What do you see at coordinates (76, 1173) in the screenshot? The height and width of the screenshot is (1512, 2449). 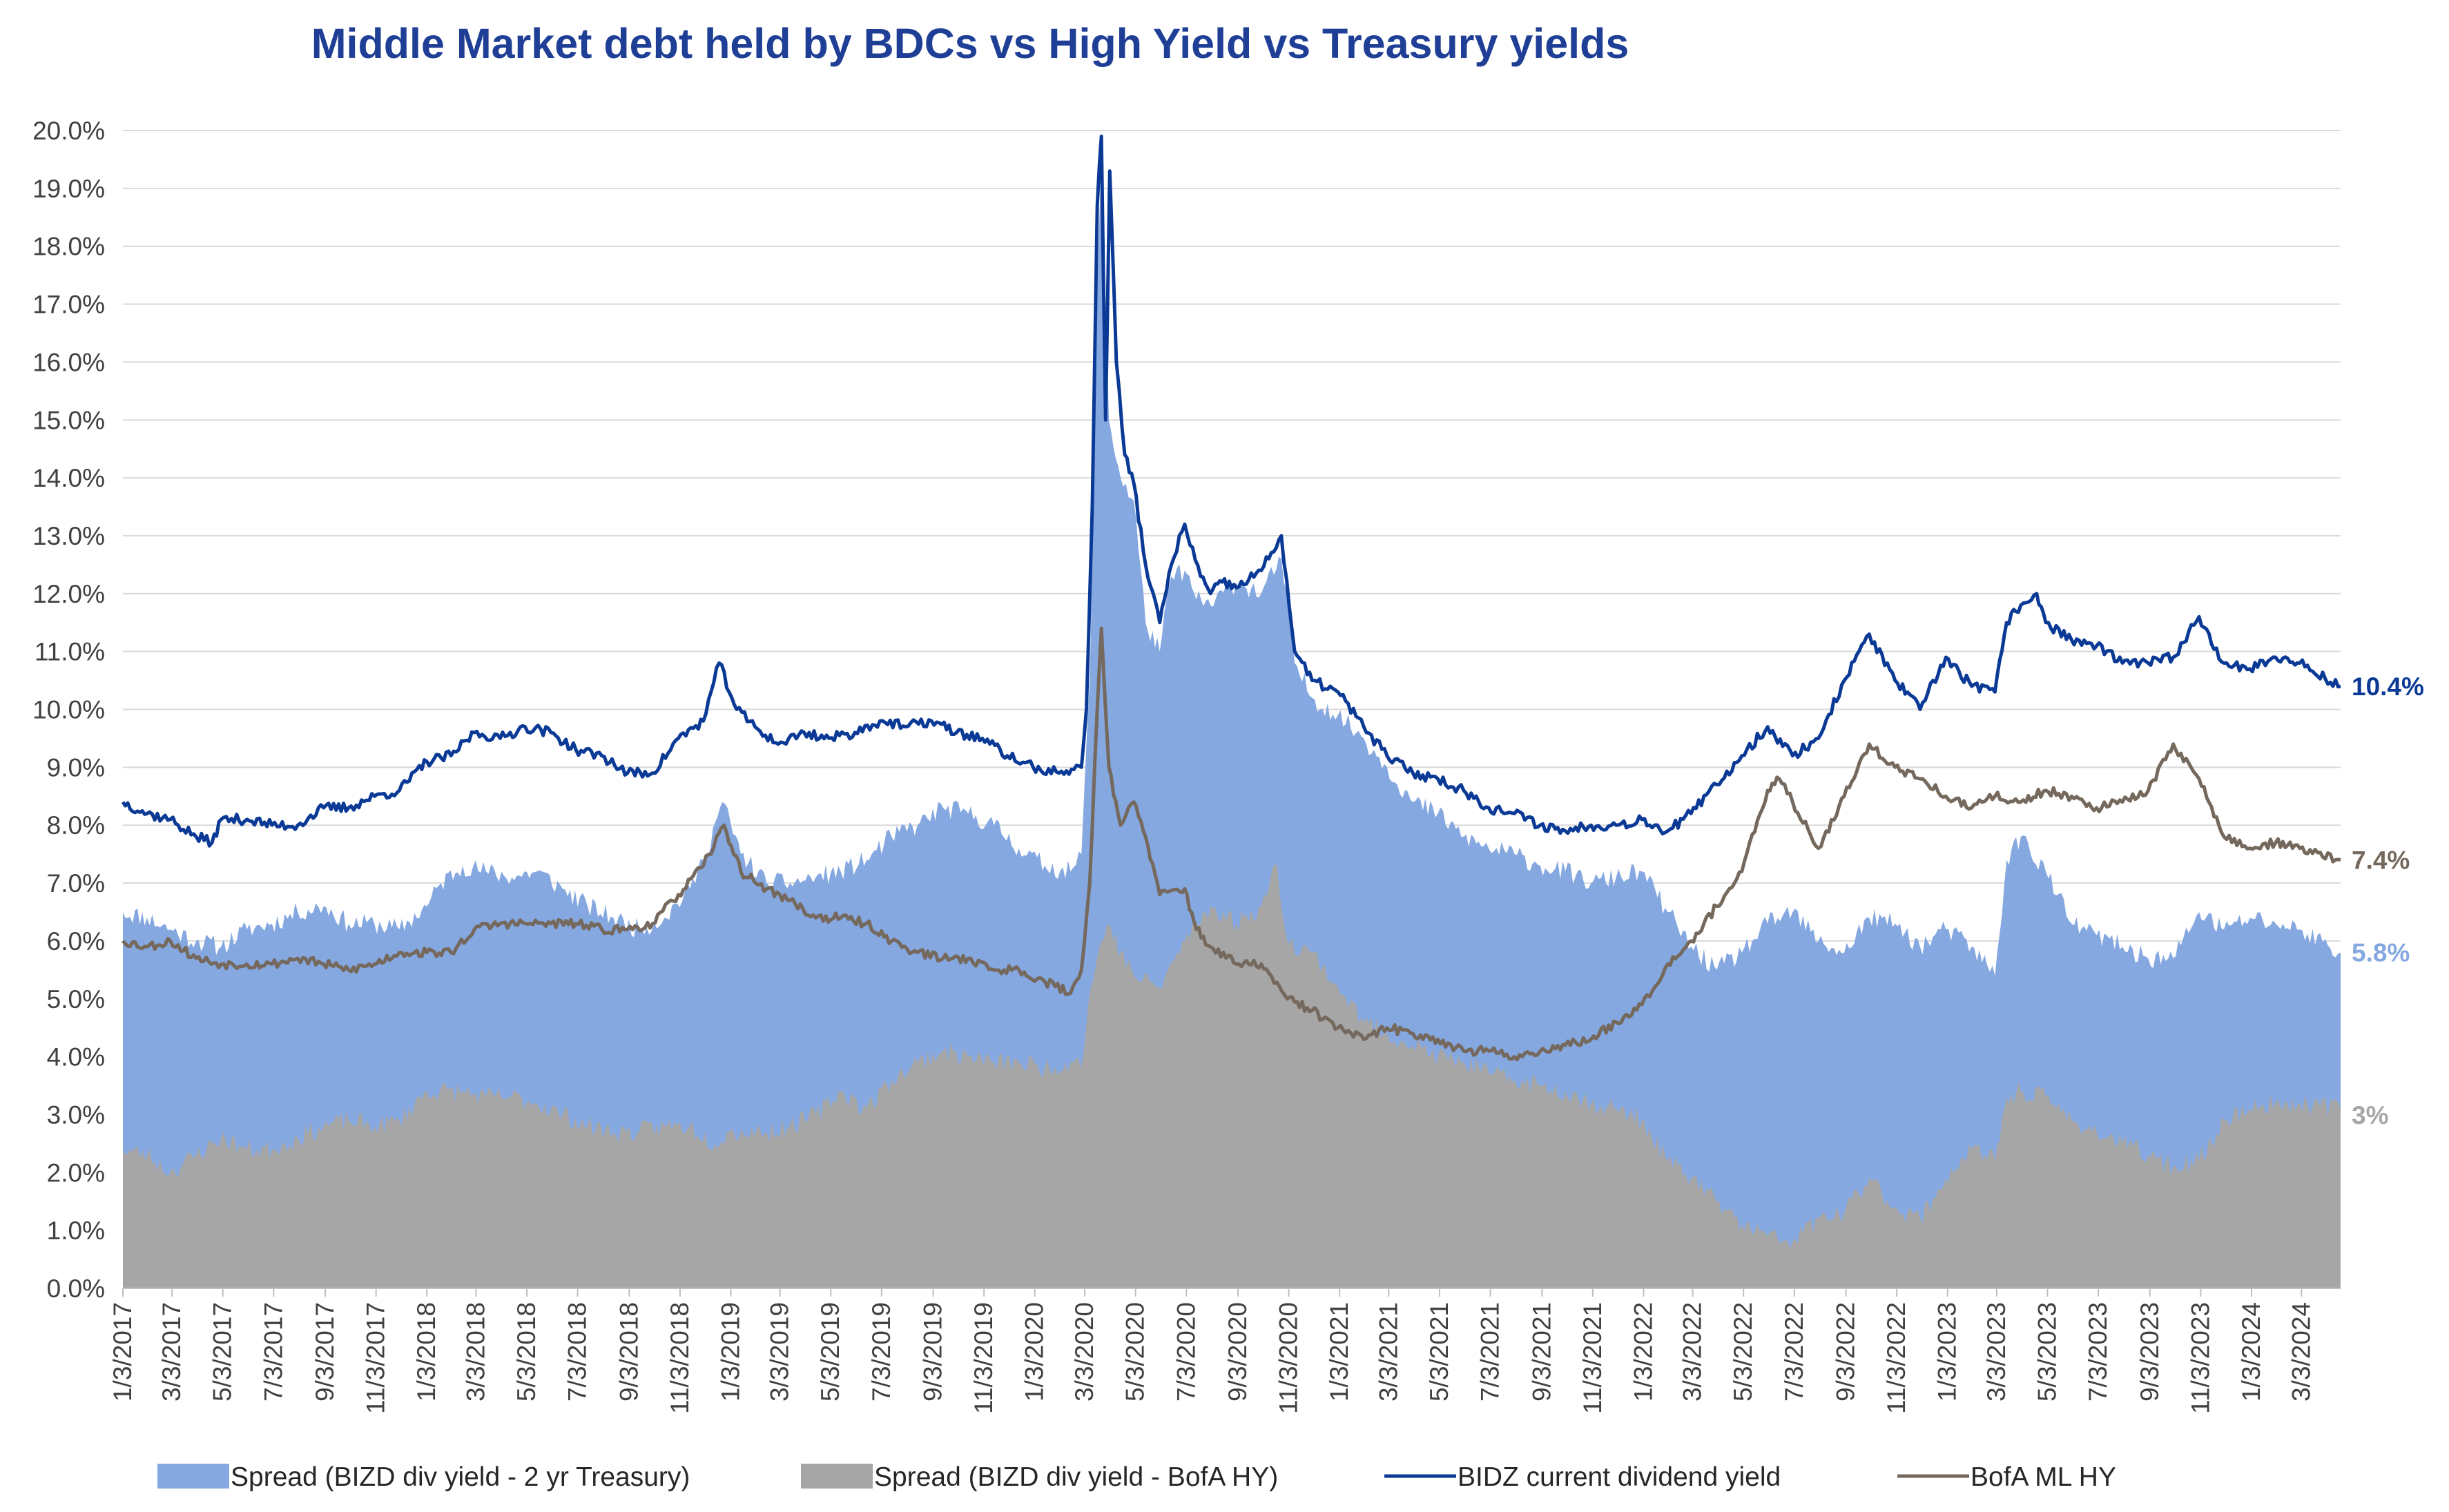 I see `y-tick-label: 2.0%` at bounding box center [76, 1173].